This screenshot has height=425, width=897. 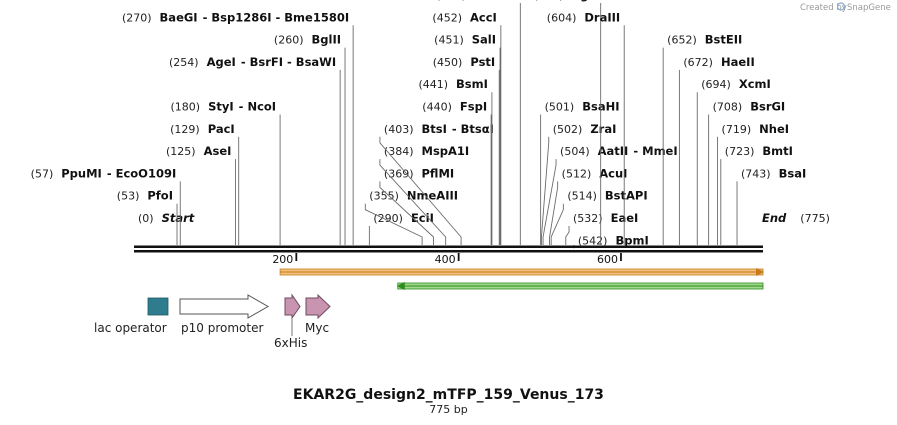 I want to click on site-pfoi: (53) PfoI, so click(x=147, y=217).